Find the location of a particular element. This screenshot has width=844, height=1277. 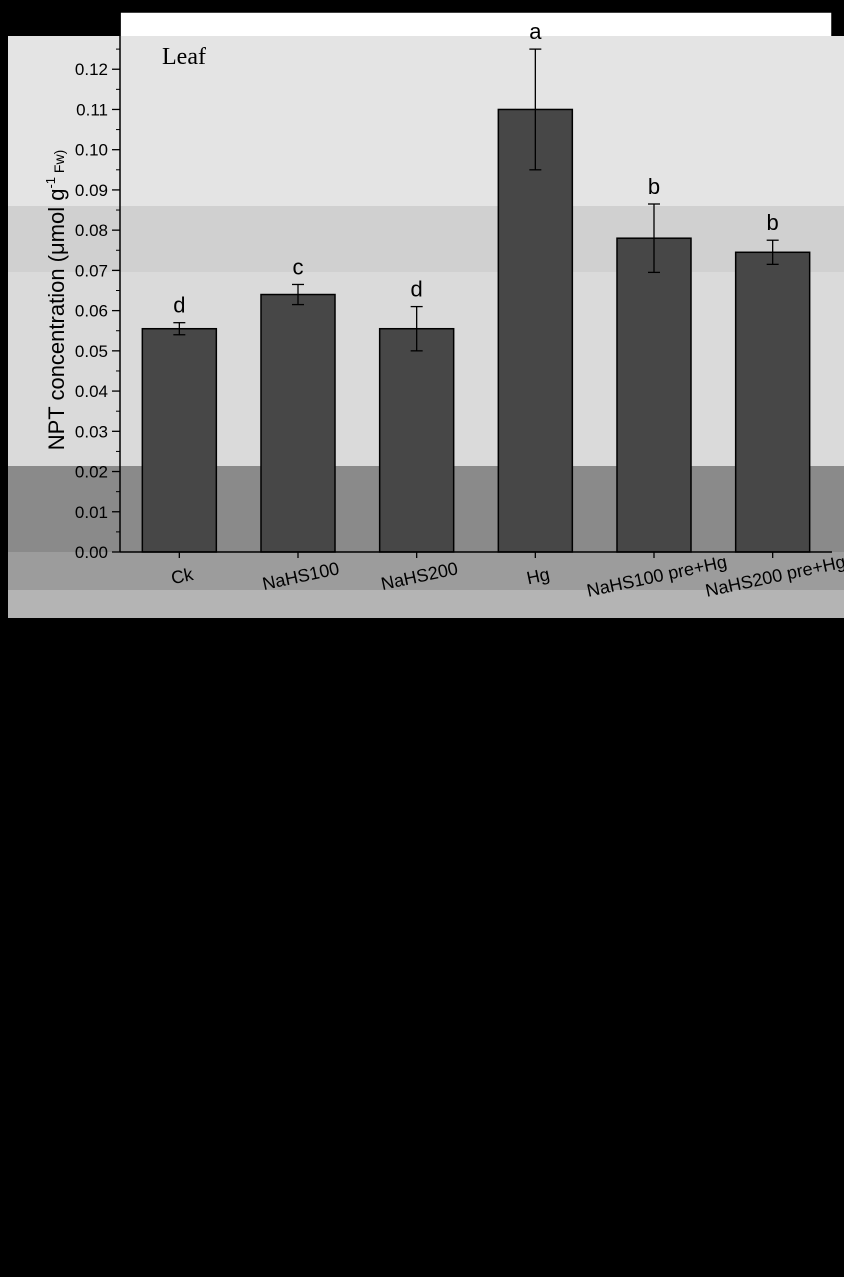

y-tick-label-1: 0.01 is located at coordinates (91, 512).